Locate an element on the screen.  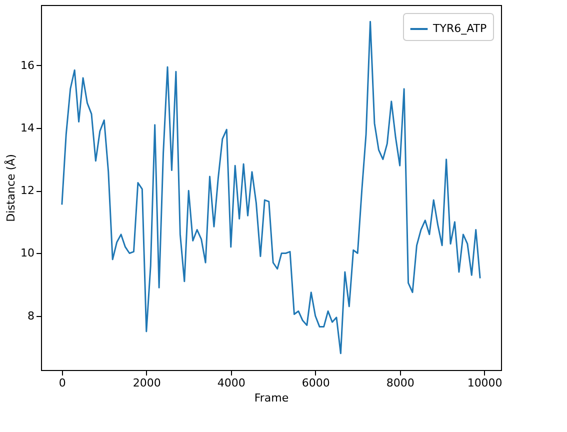
y-tick-label: 16 is located at coordinates (27, 65).